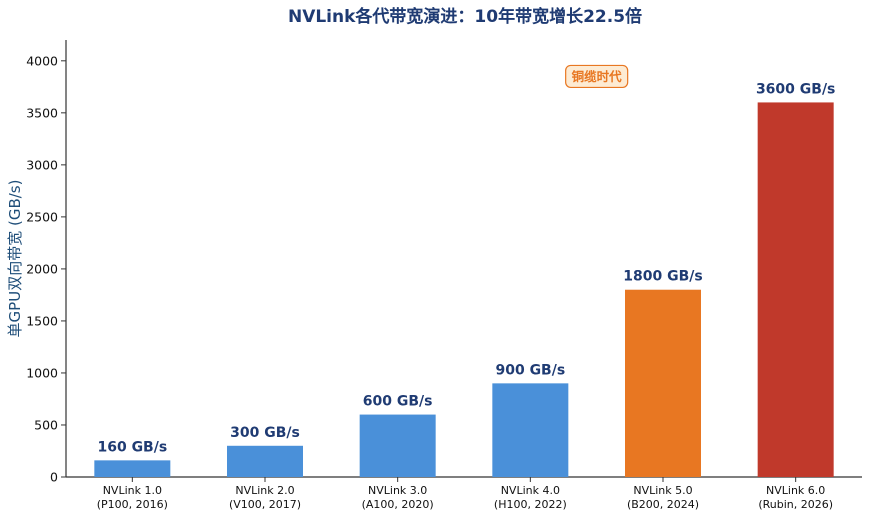 The width and height of the screenshot is (870, 523). I want to click on x-tick-label: NVLink 6.0 (Rubin, 2026), so click(795, 497).